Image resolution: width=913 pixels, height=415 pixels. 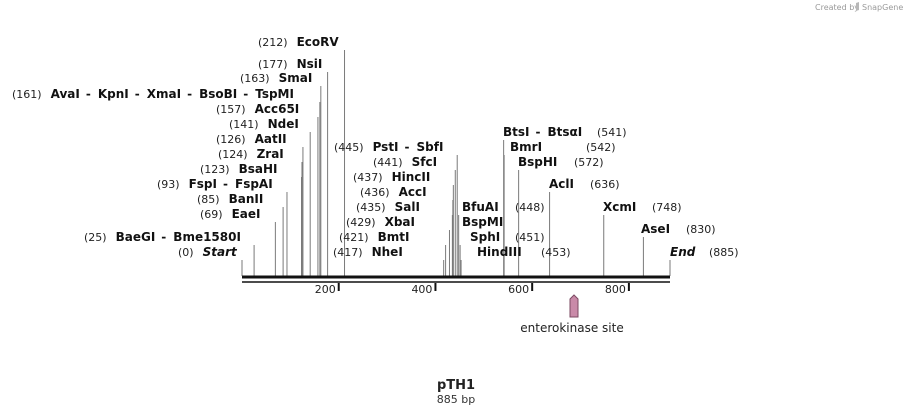 I want to click on enzyme-name: XcmI, so click(x=619, y=207).